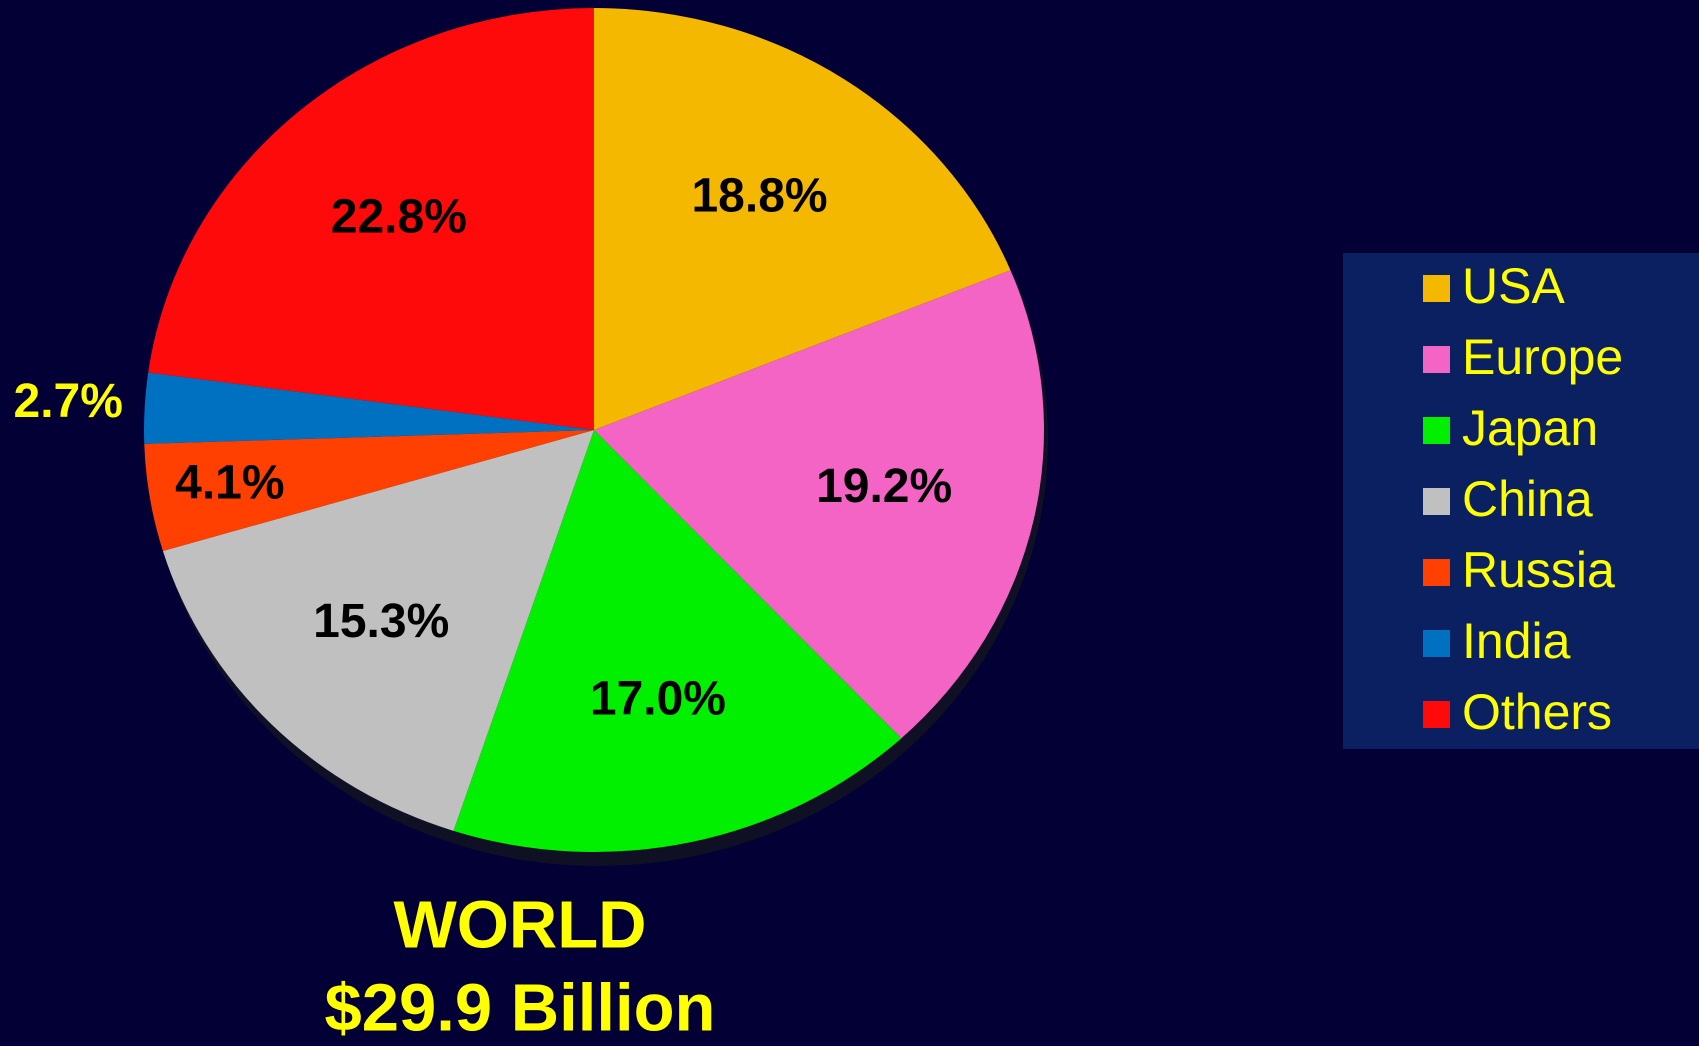  What do you see at coordinates (1537, 712) in the screenshot?
I see `legend-label: Others` at bounding box center [1537, 712].